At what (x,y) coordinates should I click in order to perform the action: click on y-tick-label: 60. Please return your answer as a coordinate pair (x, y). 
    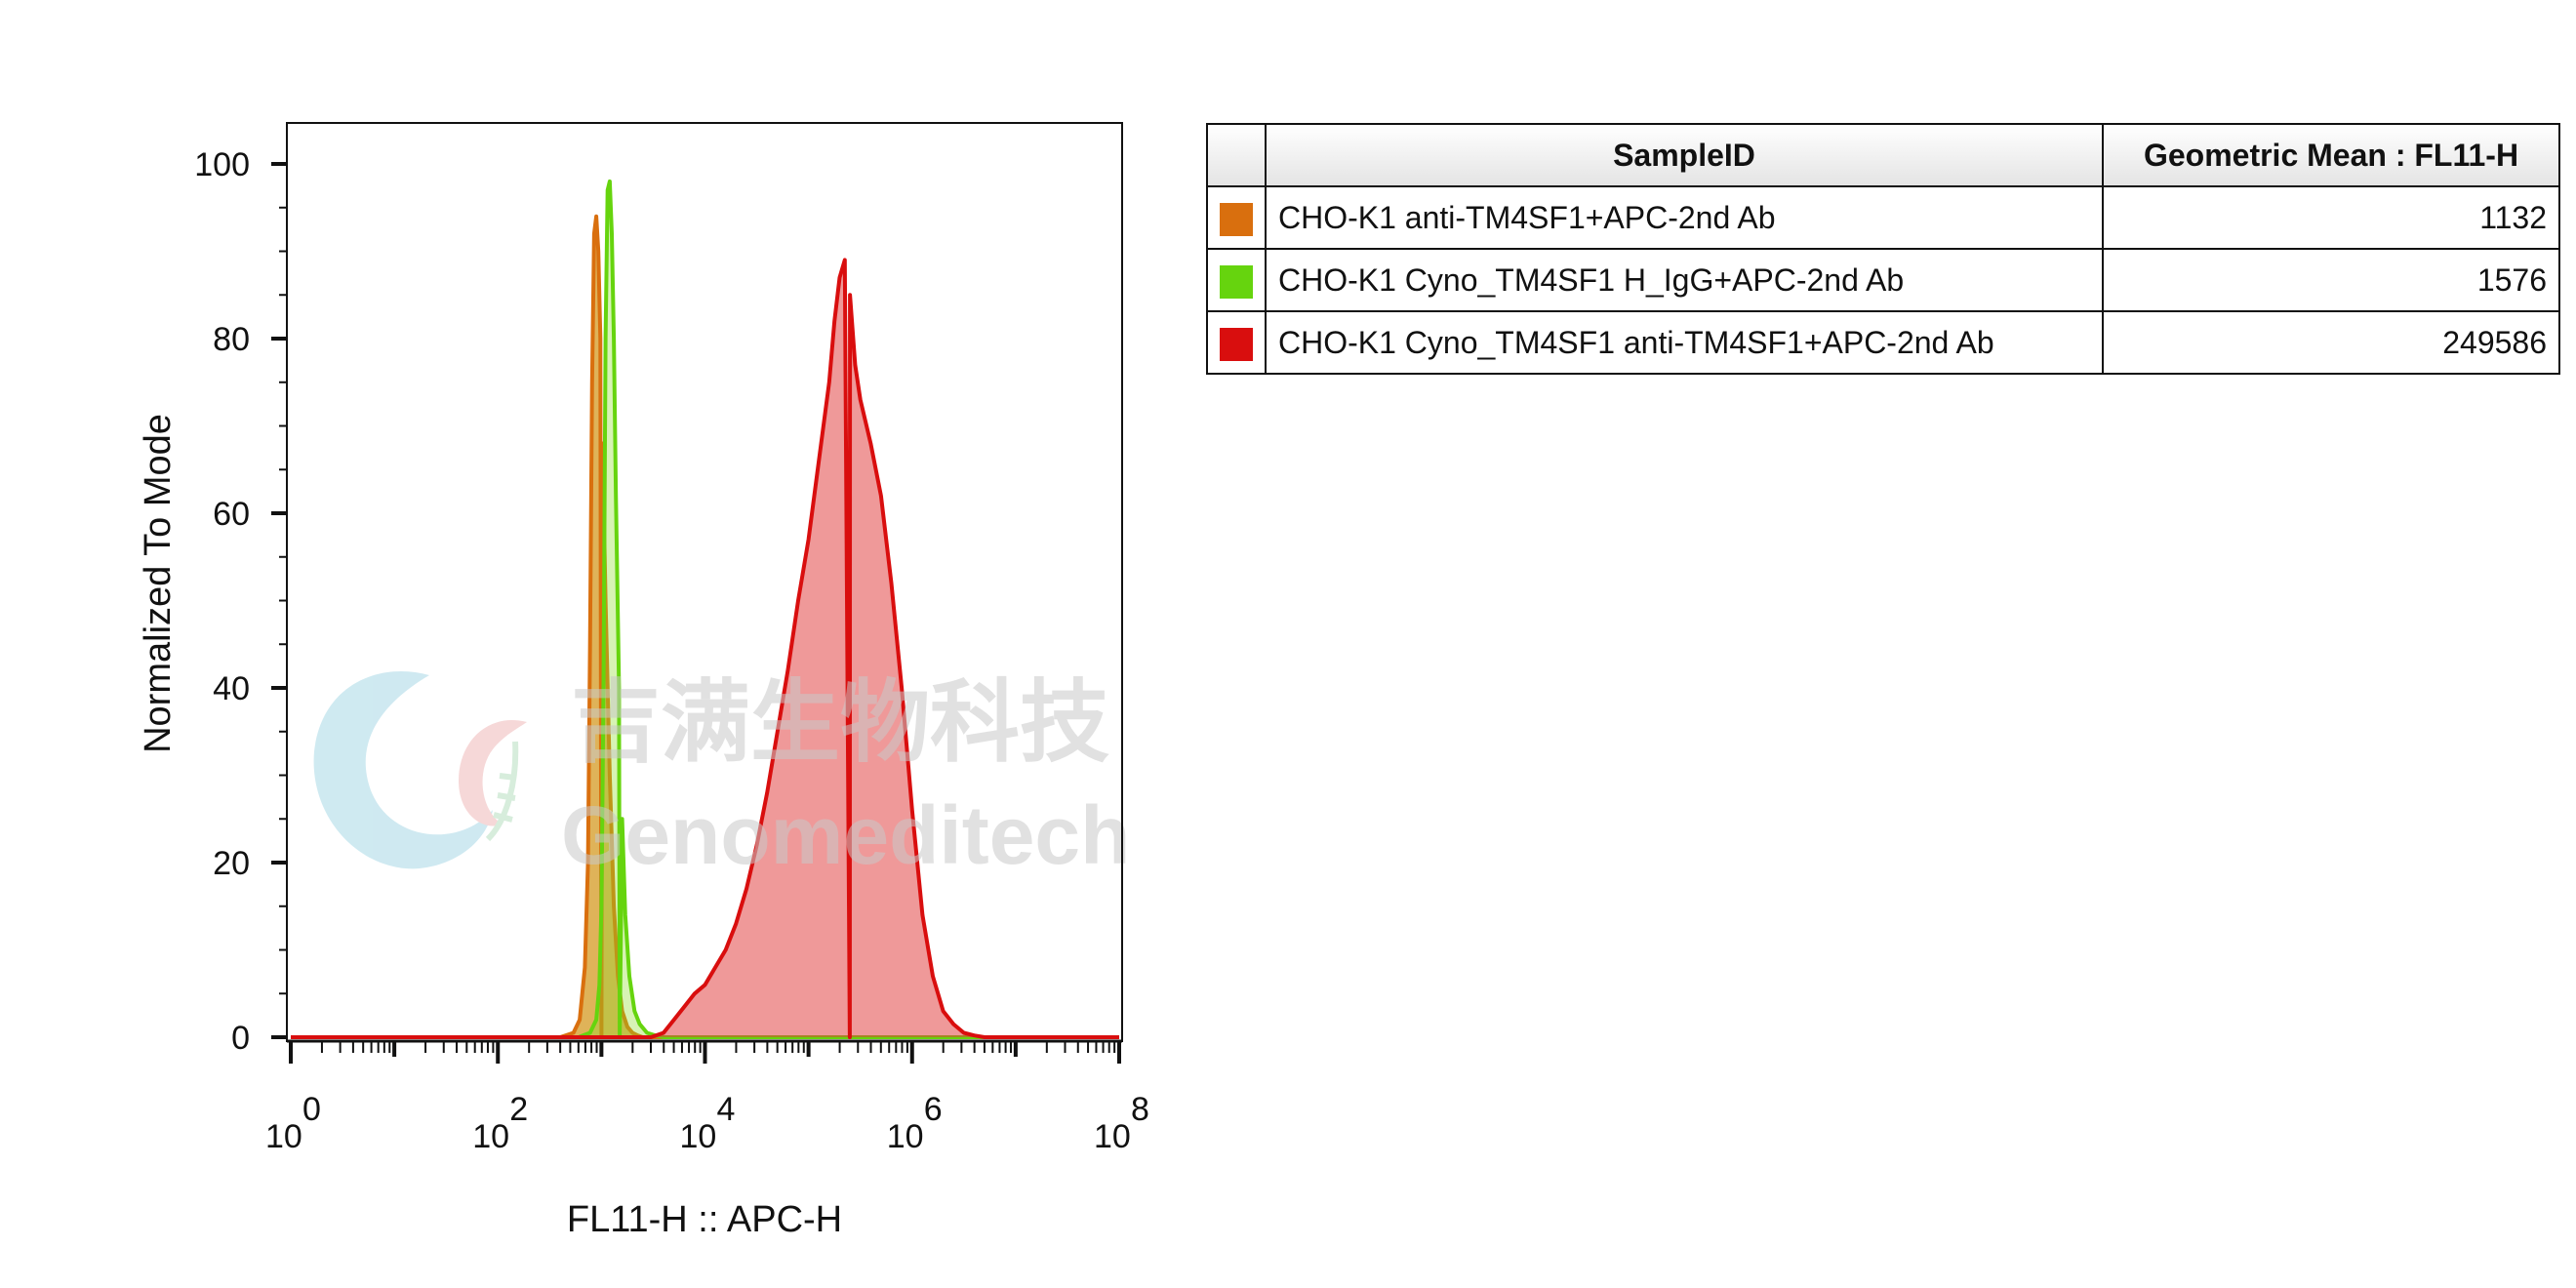
    Looking at the image, I should click on (231, 514).